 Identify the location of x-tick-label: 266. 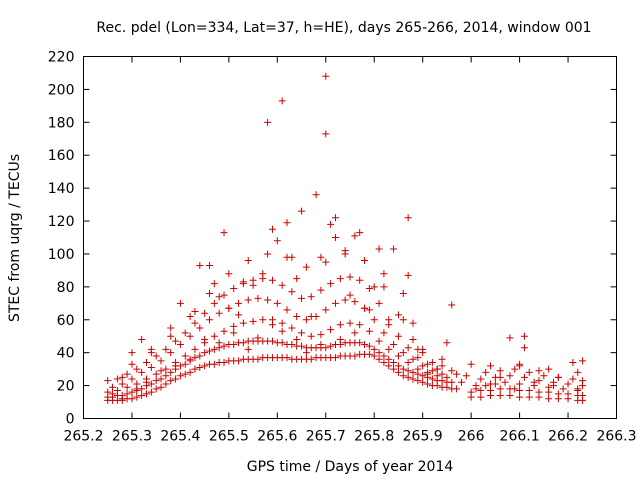
(471, 437).